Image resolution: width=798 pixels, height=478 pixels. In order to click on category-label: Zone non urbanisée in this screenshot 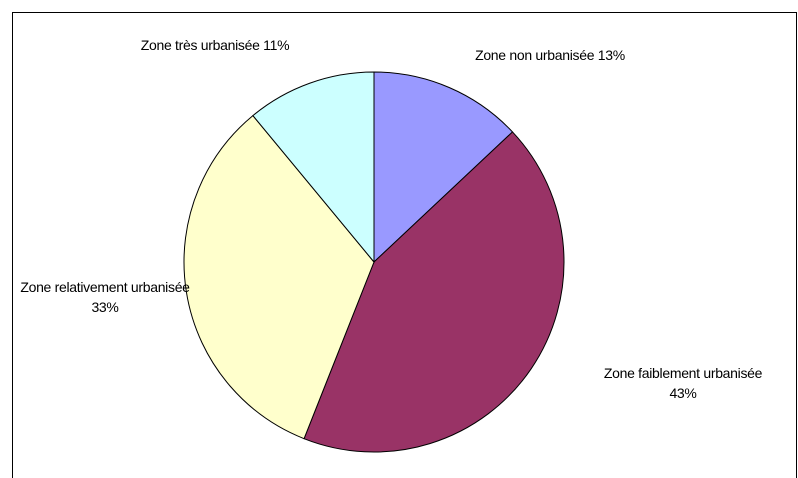, I will do `click(535, 55)`.